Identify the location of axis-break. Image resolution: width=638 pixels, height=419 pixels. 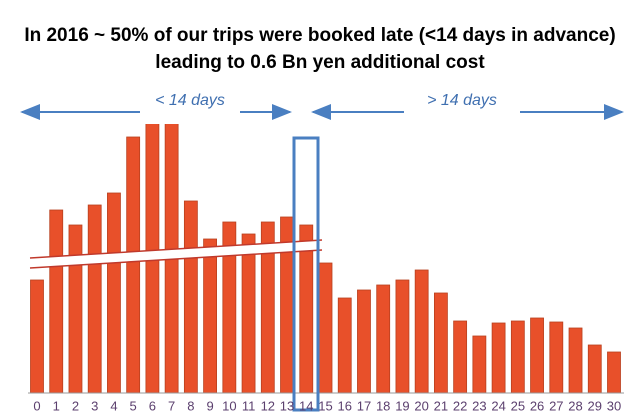
(176, 254).